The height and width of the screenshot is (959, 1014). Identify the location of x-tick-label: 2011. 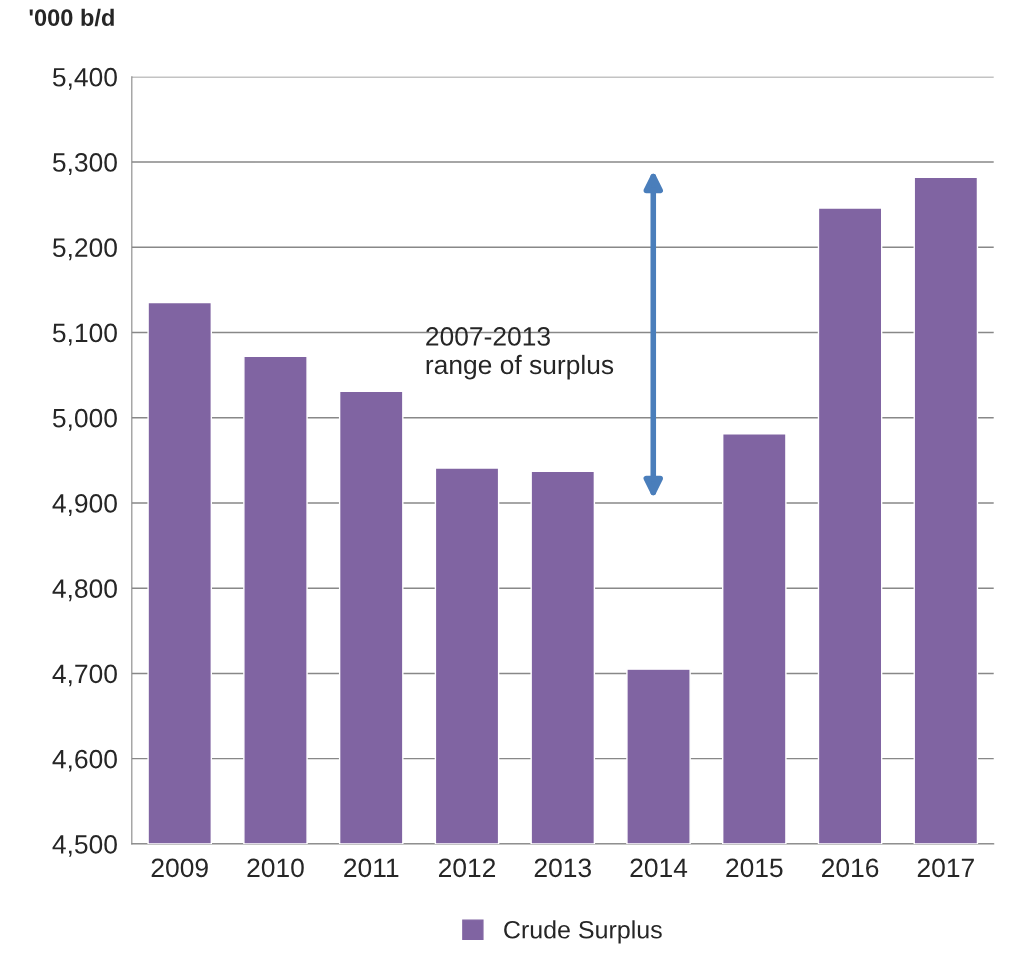
(371, 868).